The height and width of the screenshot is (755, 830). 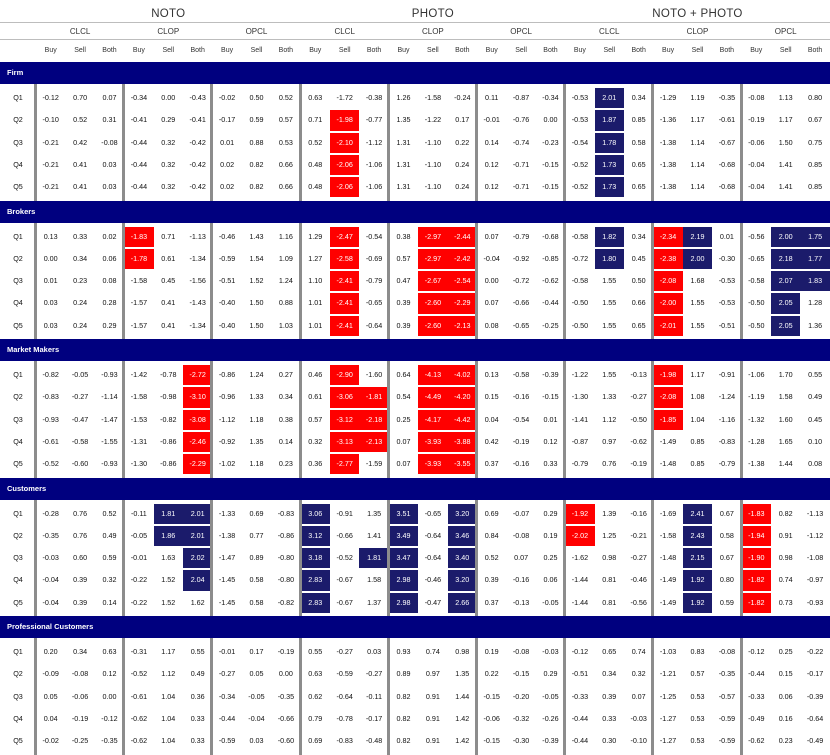 I want to click on value-cell: -0.50, so click(x=580, y=303).